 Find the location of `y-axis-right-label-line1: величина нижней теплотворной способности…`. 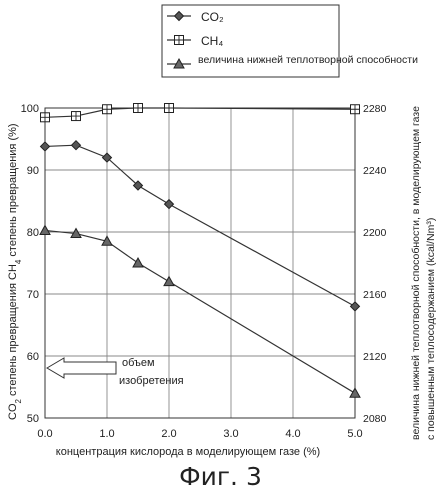

y-axis-right-label-line1: величина нижней теплотворной способности… is located at coordinates (416, 273).